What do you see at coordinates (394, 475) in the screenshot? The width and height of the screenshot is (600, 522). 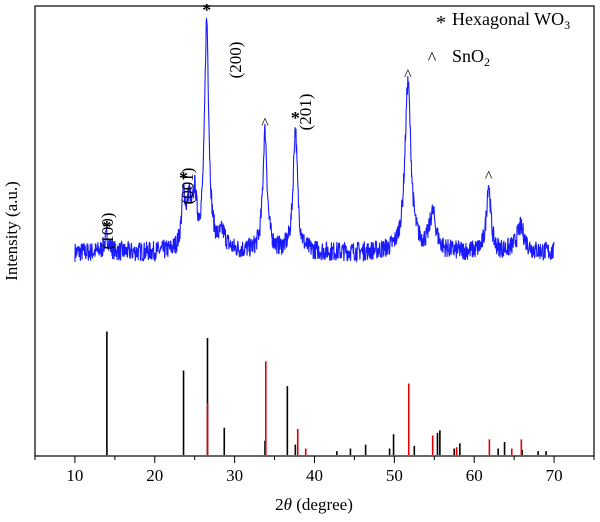 I see `x-tick-label: 50` at bounding box center [394, 475].